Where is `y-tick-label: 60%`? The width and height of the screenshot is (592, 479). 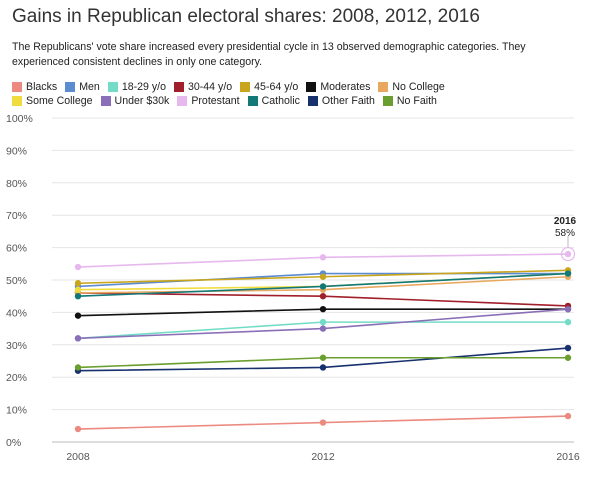
y-tick-label: 60% is located at coordinates (16, 249).